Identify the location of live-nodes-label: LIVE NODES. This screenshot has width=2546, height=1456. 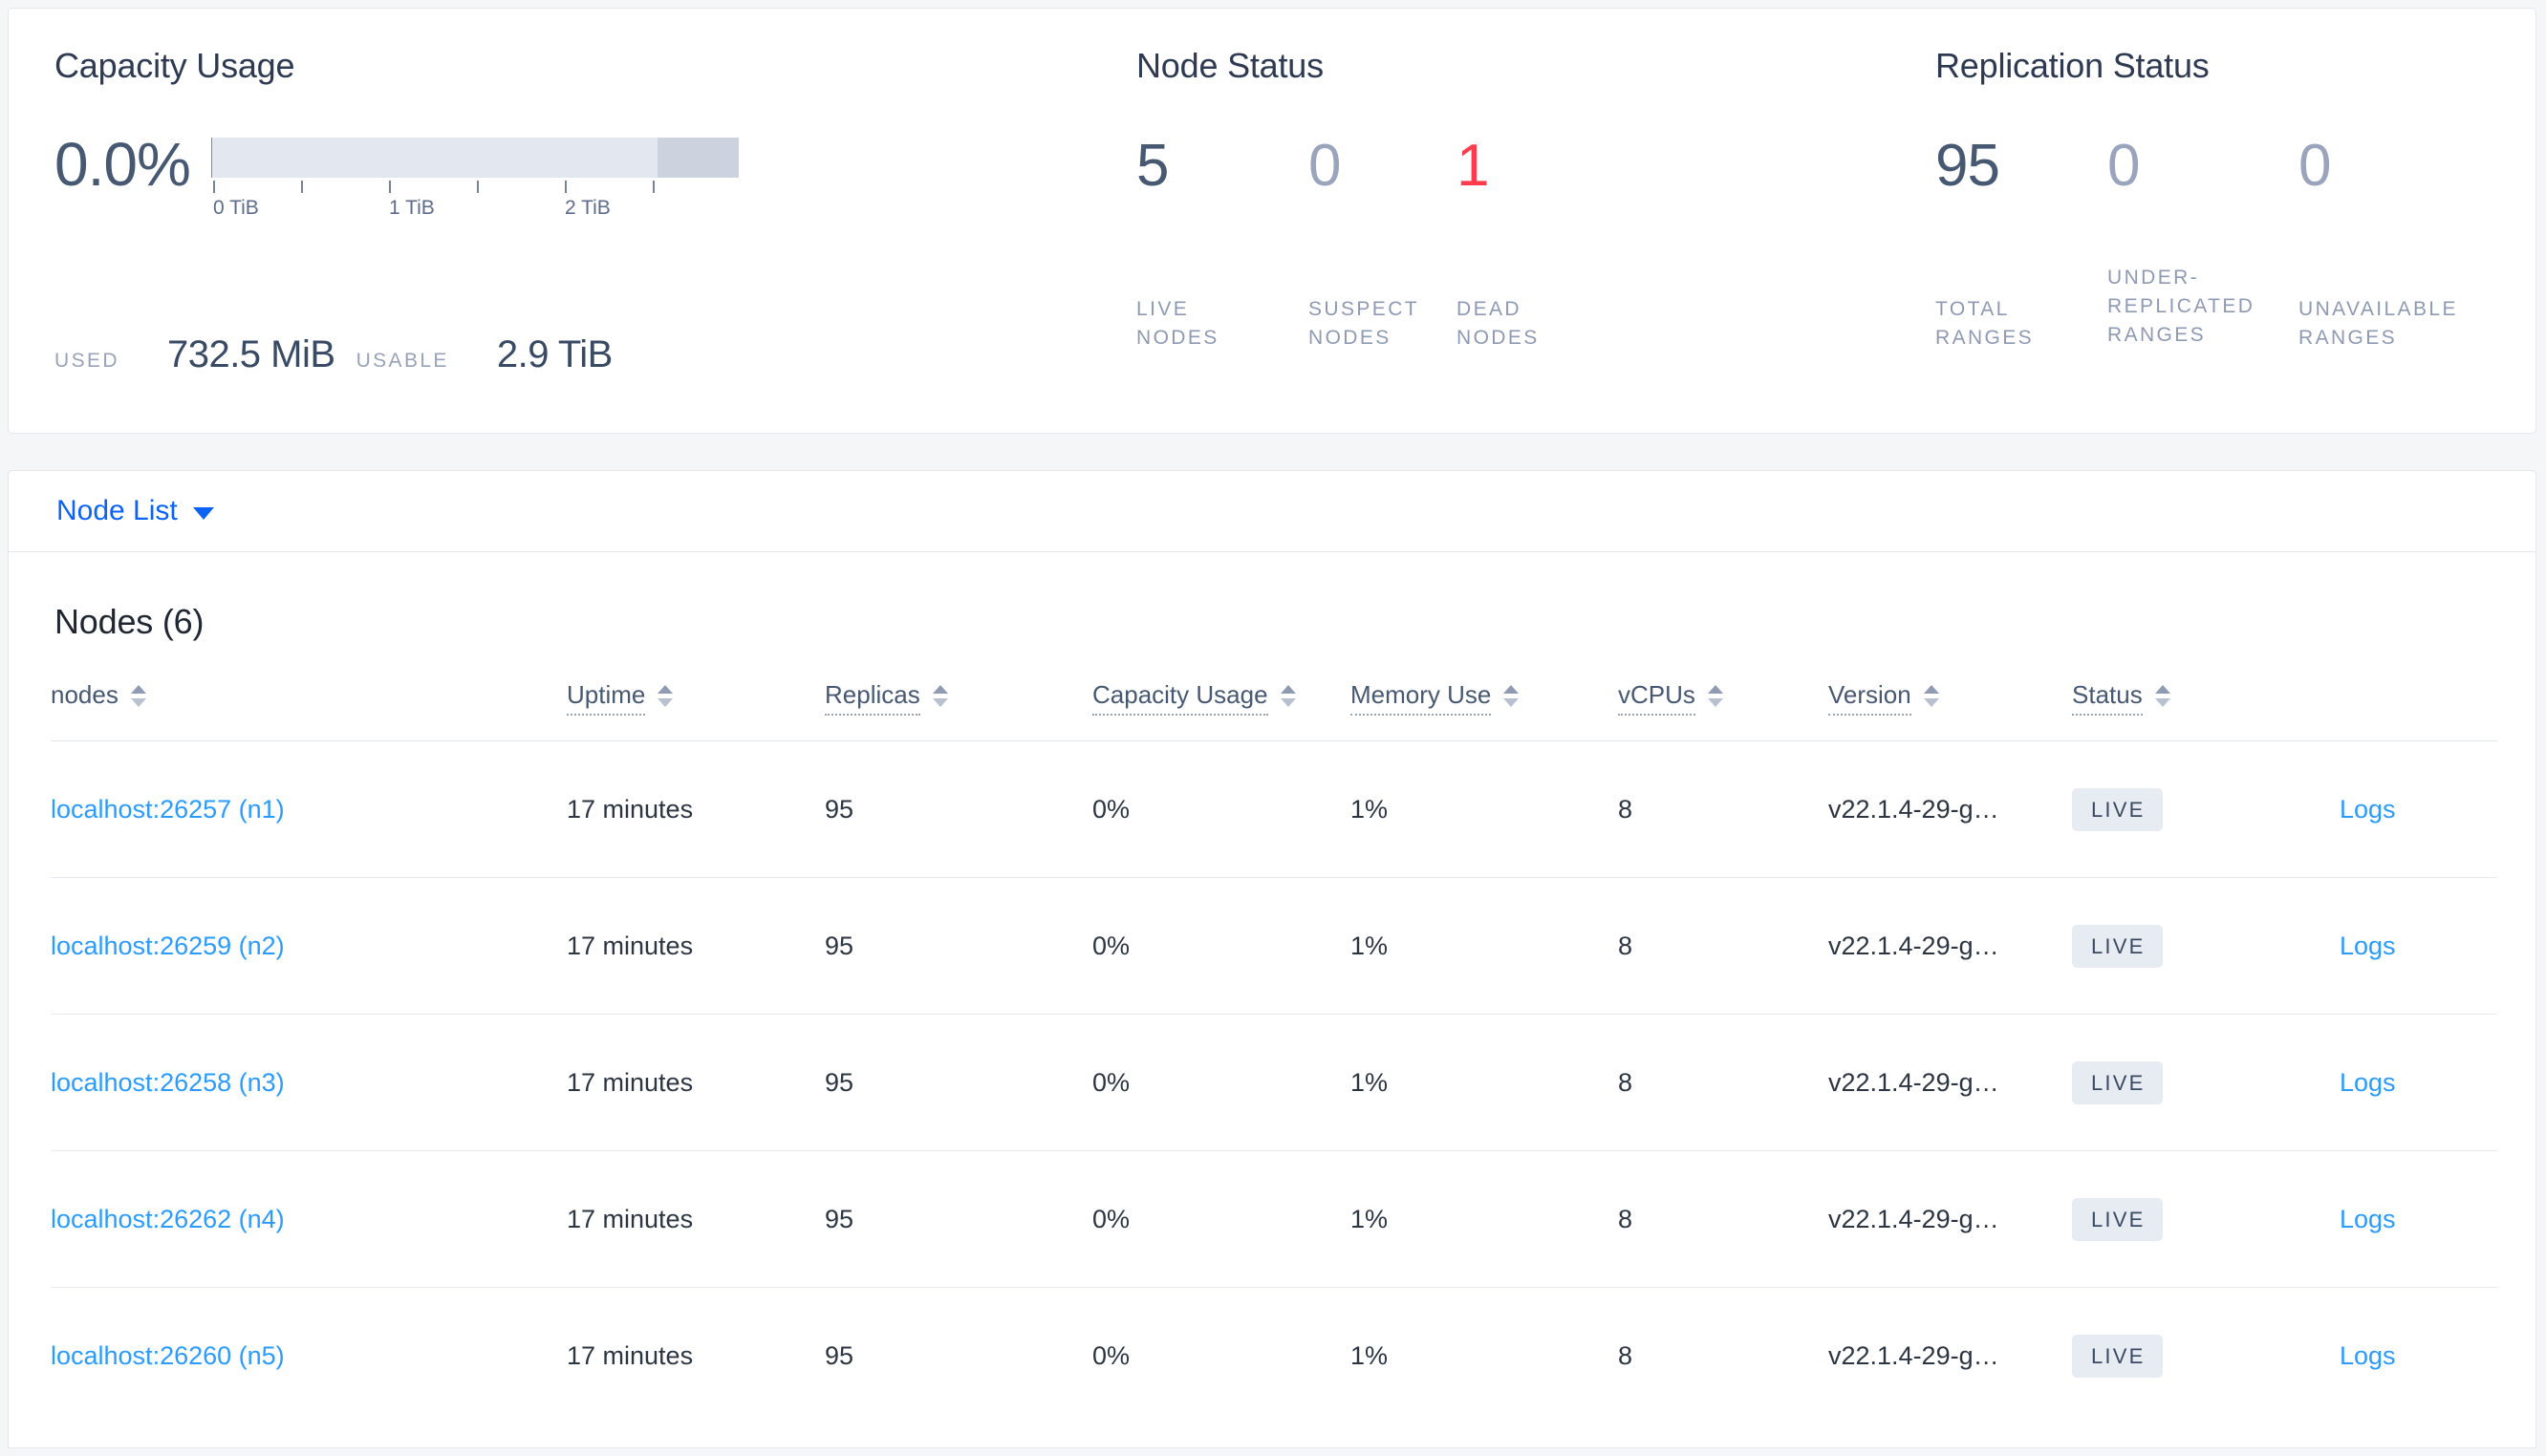
(1177, 323).